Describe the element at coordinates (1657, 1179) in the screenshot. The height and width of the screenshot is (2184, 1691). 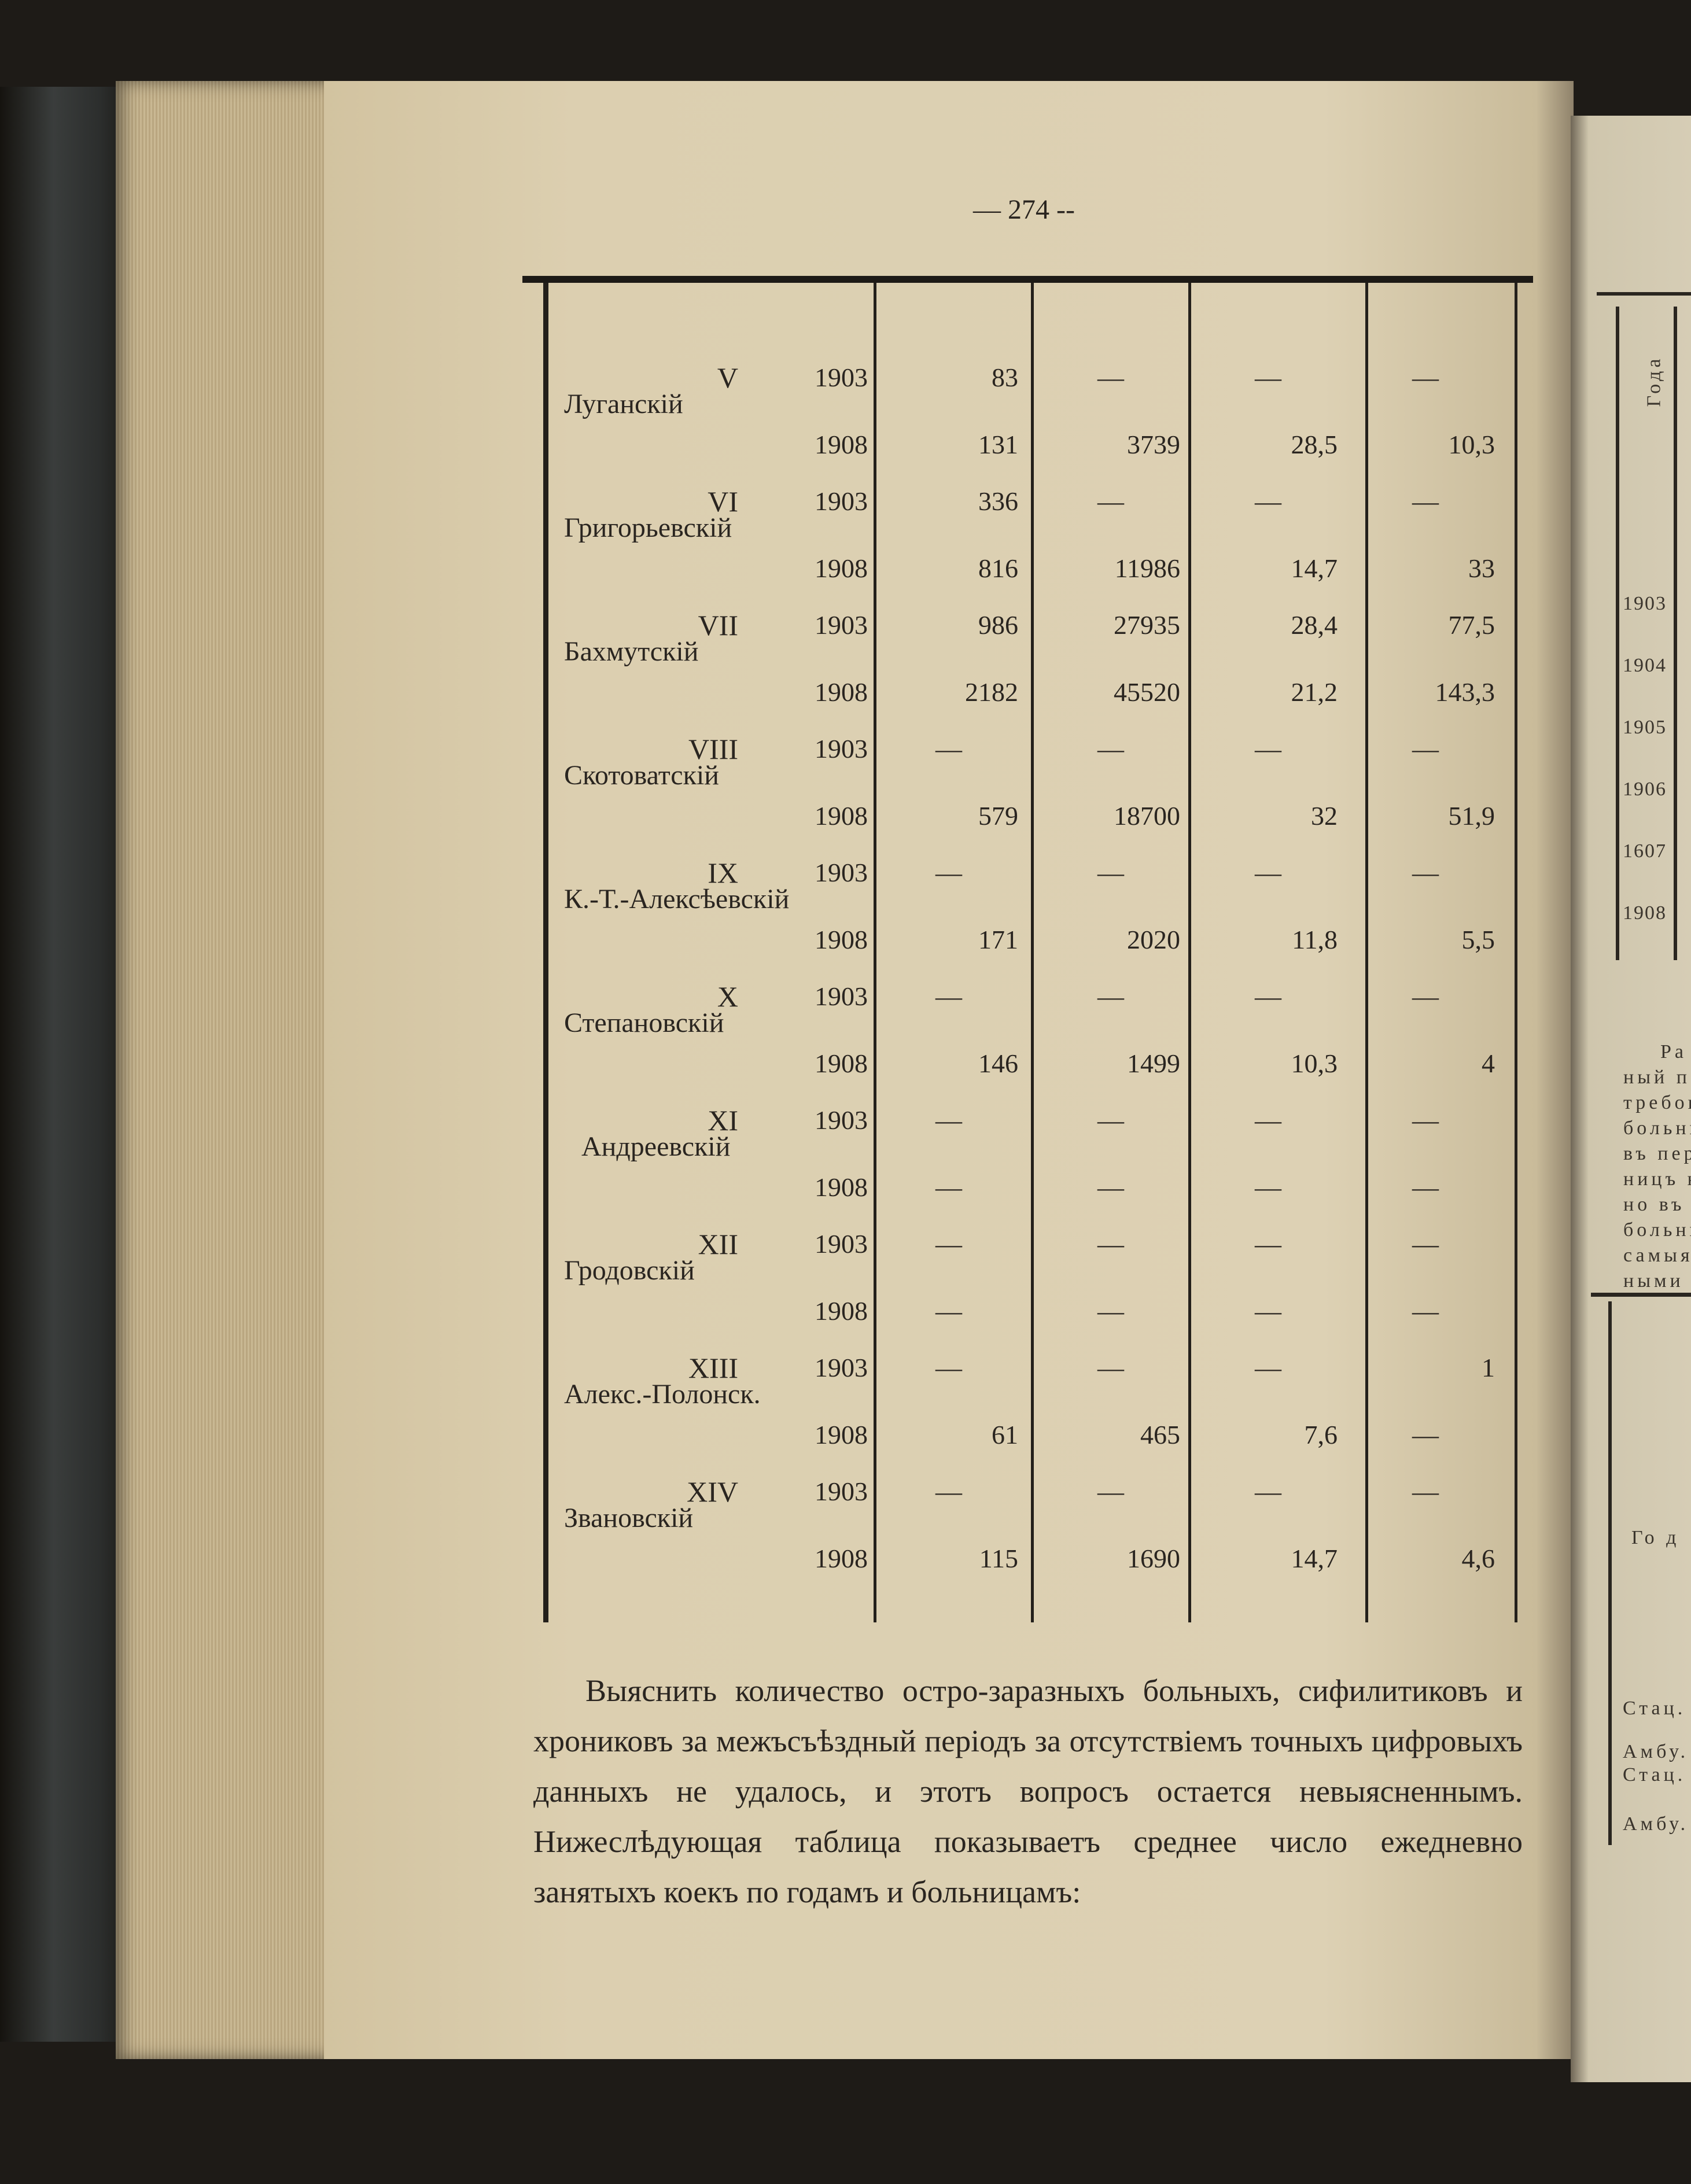
I see `right-text-fragment: ницъ н` at that location.